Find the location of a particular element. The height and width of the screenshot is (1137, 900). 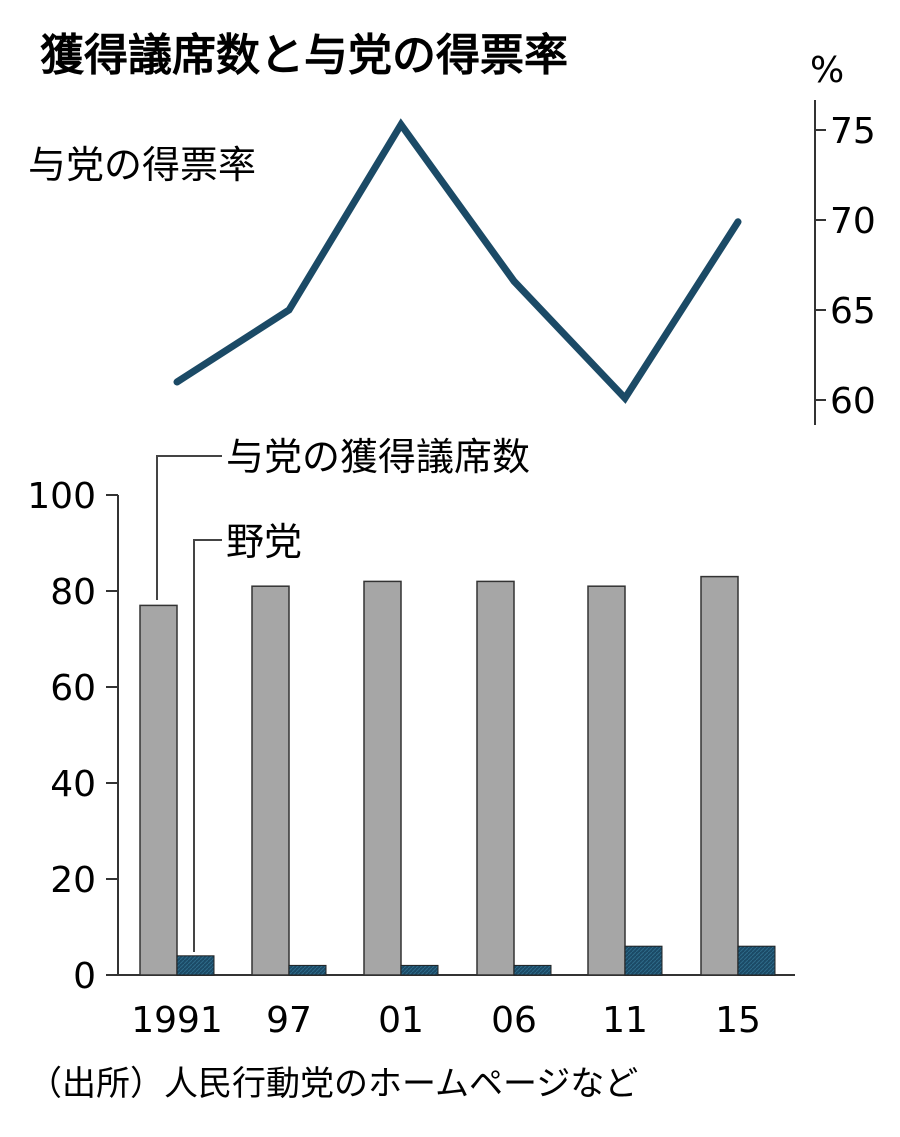

bar-tick-label: 100 is located at coordinates (61, 496).